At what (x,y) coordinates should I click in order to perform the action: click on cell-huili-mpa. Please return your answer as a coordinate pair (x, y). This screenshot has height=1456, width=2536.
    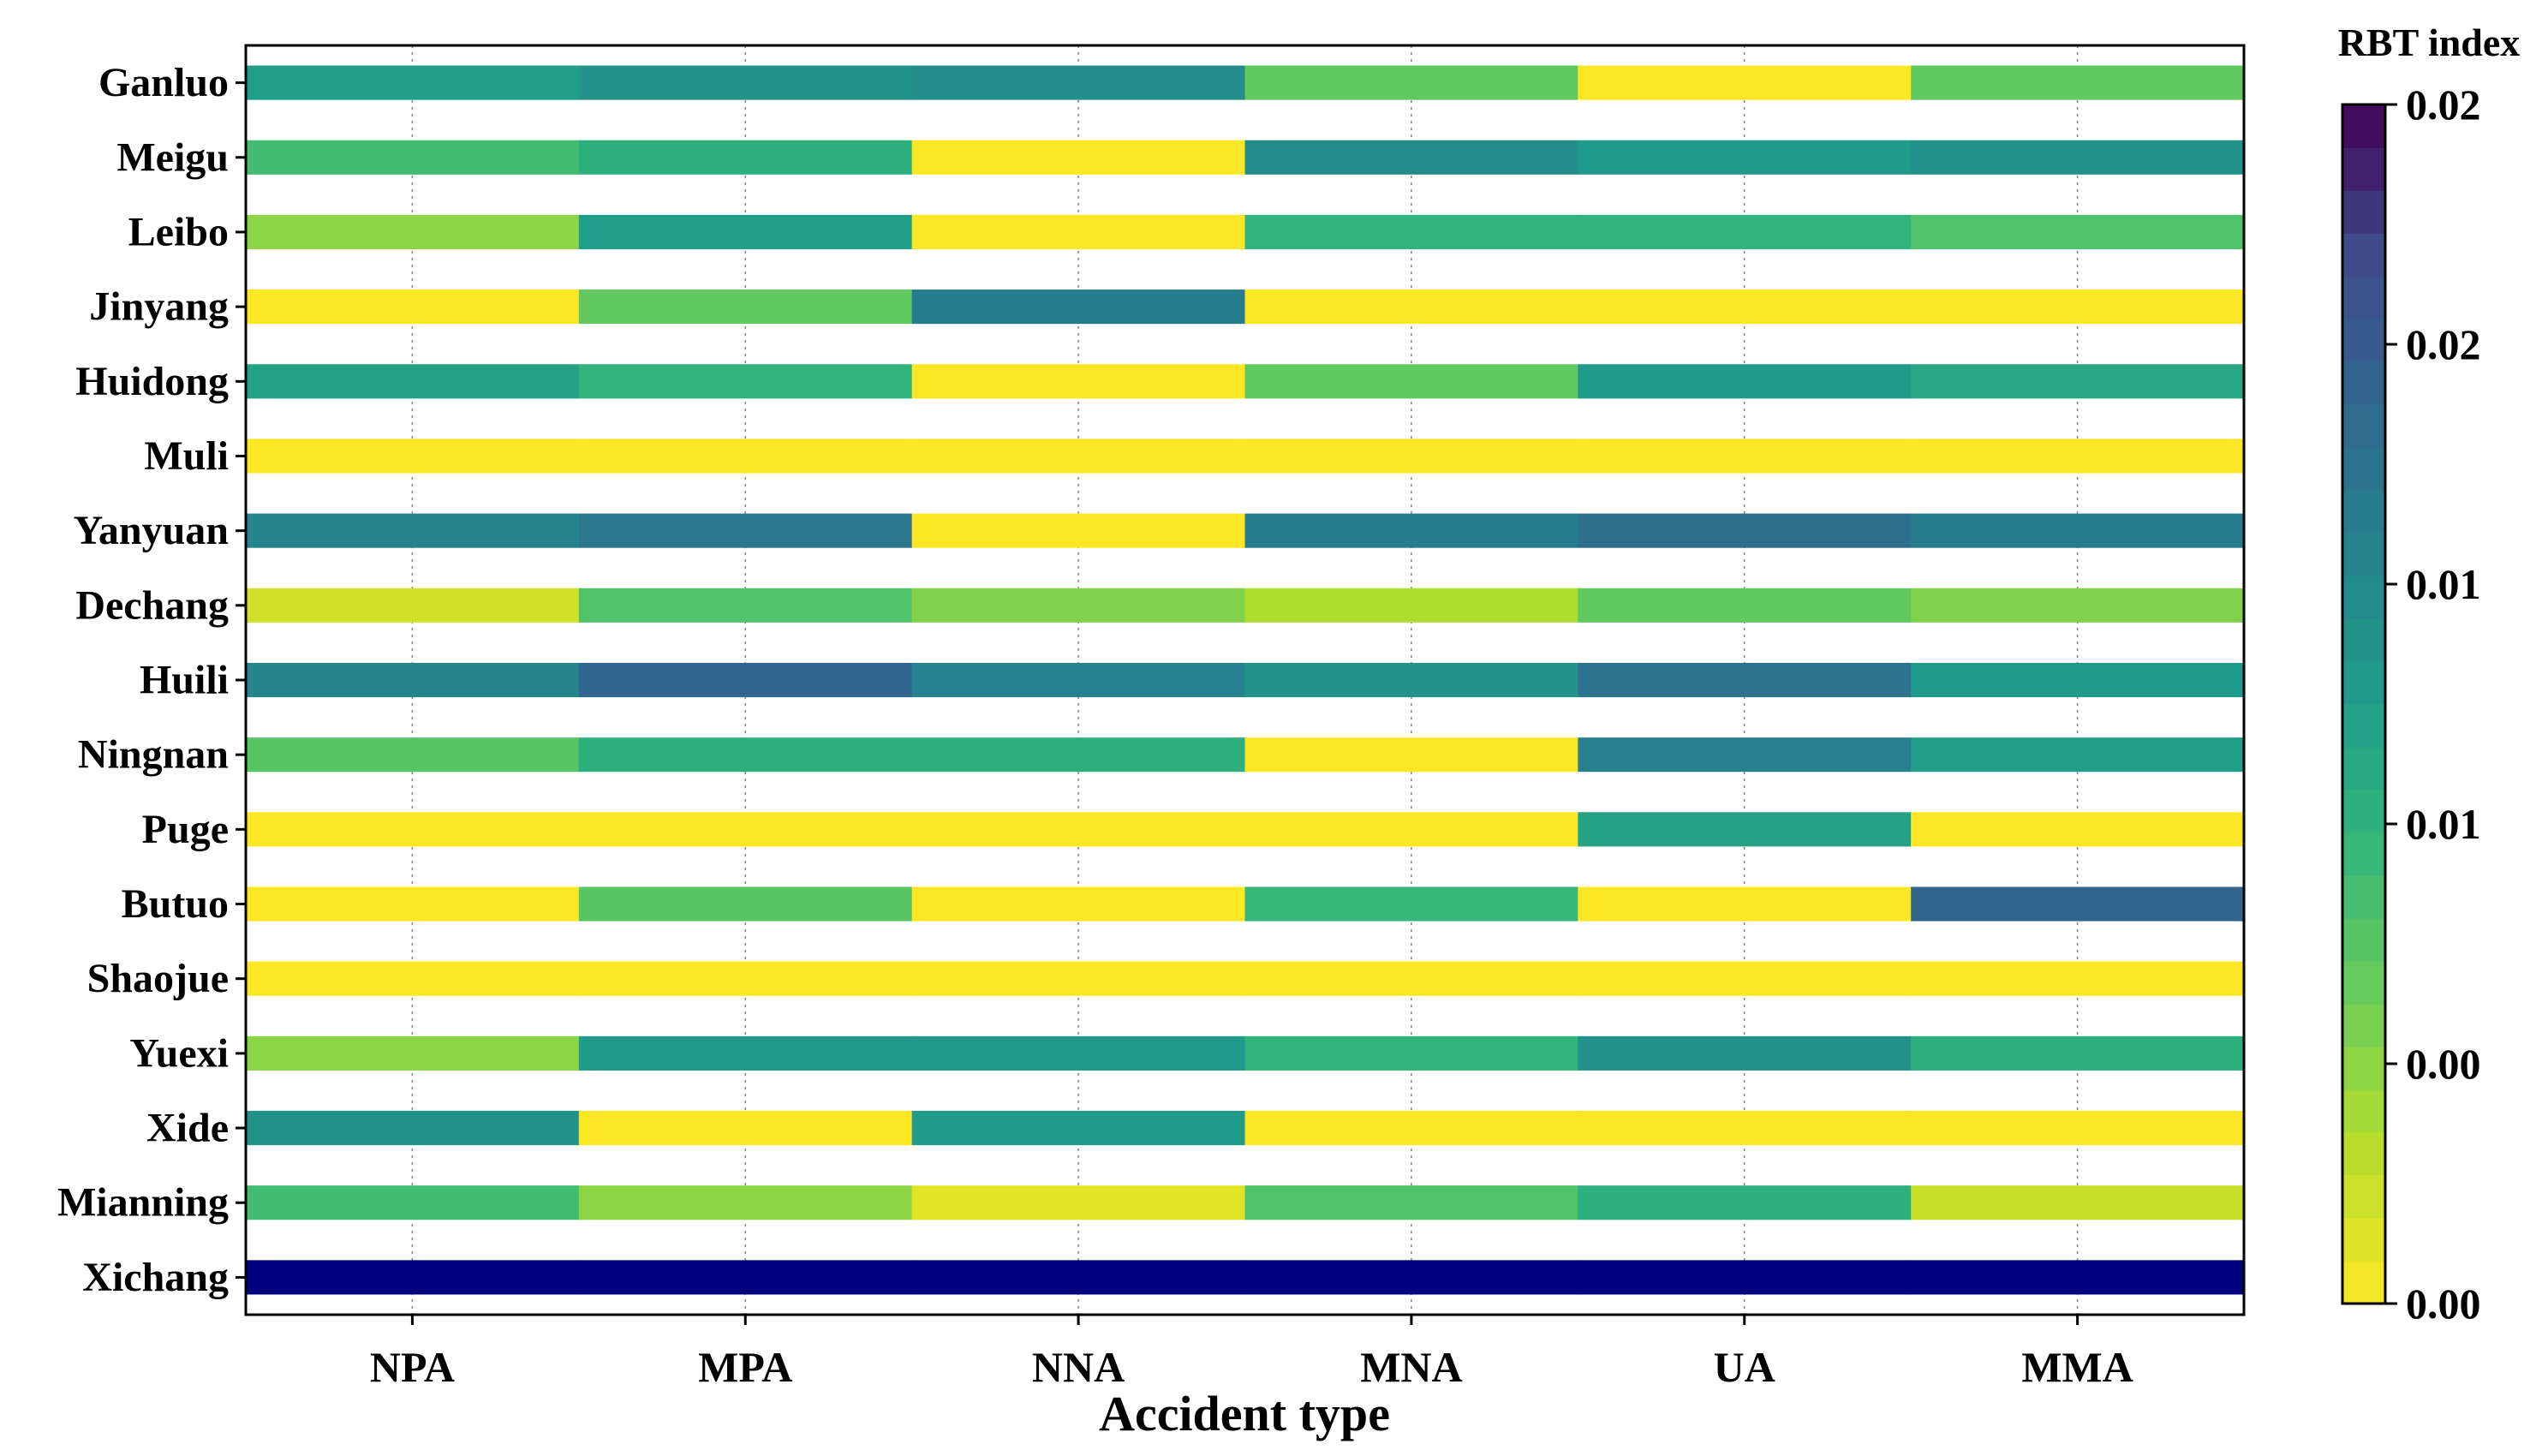
    Looking at the image, I should click on (745, 680).